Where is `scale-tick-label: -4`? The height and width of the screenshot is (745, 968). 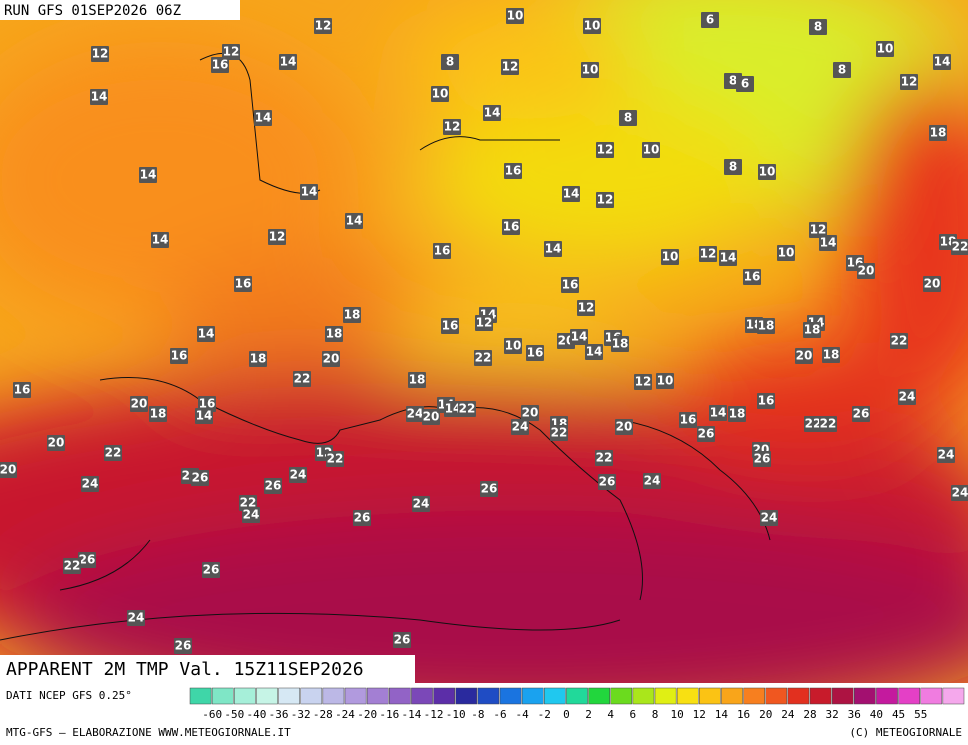
scale-tick-label: -4 is located at coordinates (523, 714).